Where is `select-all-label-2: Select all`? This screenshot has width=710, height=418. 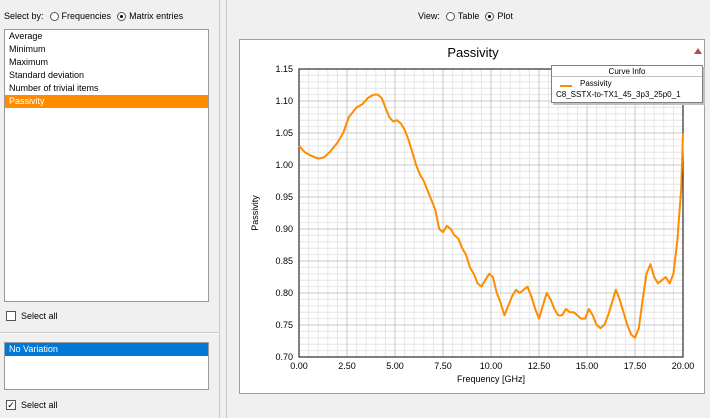
select-all-label-2: Select all is located at coordinates (39, 405).